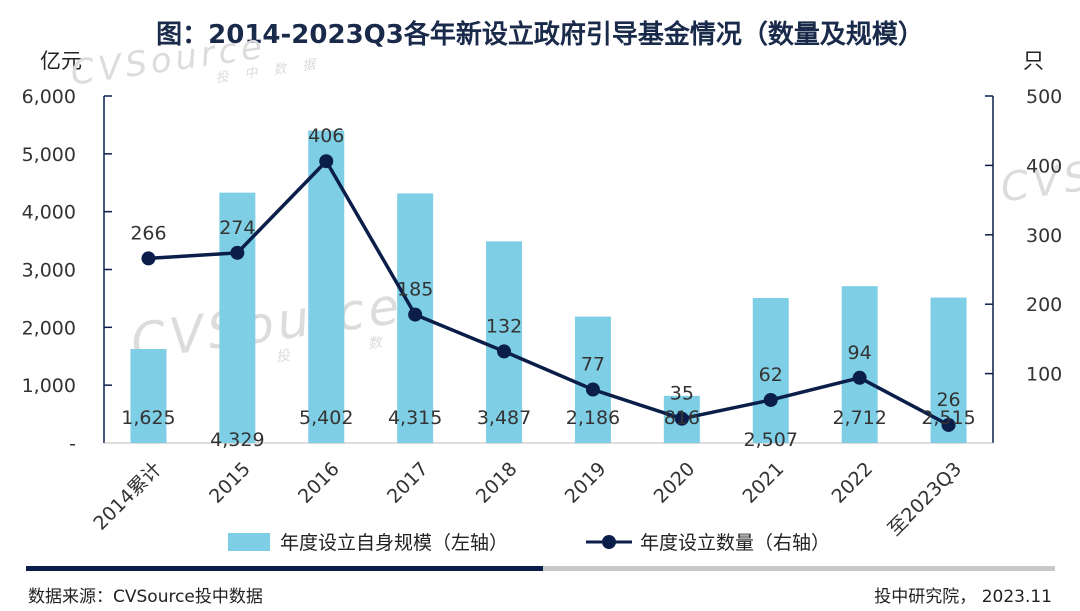 The image size is (1080, 611). I want to click on left-axis-tick-label: 2,000, so click(49, 328).